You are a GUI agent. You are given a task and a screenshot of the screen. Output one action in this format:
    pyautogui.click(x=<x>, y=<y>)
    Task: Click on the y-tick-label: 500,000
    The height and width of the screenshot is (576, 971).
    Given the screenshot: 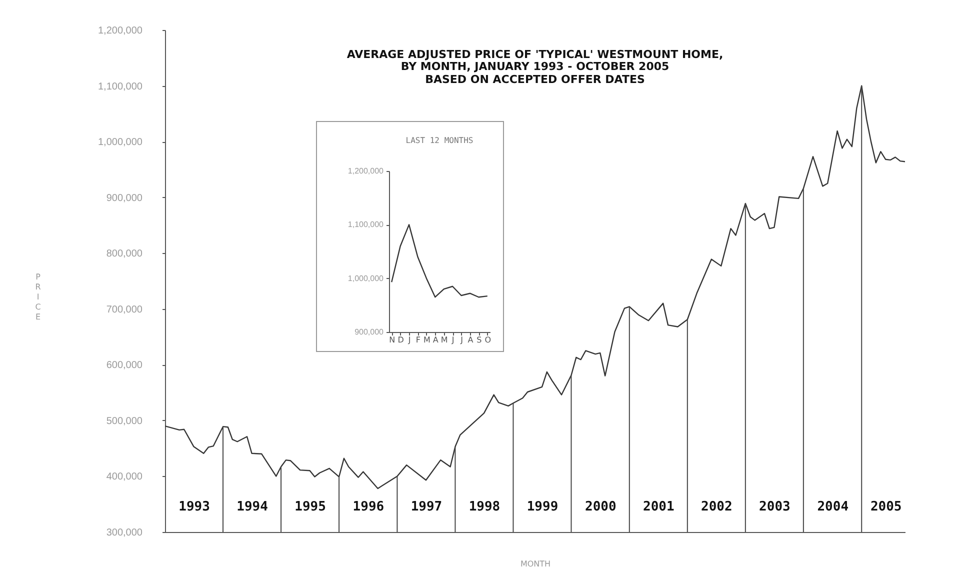 What is the action you would take?
    pyautogui.click(x=124, y=421)
    